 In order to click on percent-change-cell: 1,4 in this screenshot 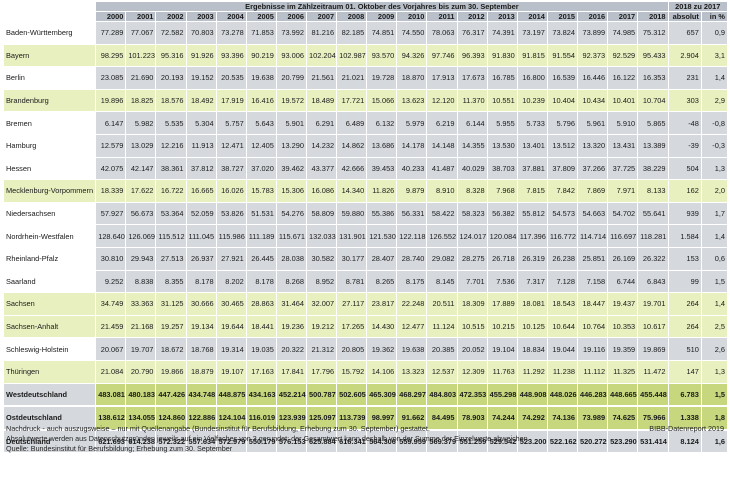, I will do `click(715, 236)`.